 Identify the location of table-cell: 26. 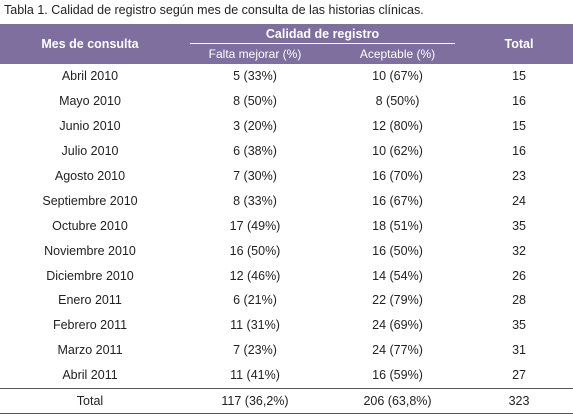
(519, 275).